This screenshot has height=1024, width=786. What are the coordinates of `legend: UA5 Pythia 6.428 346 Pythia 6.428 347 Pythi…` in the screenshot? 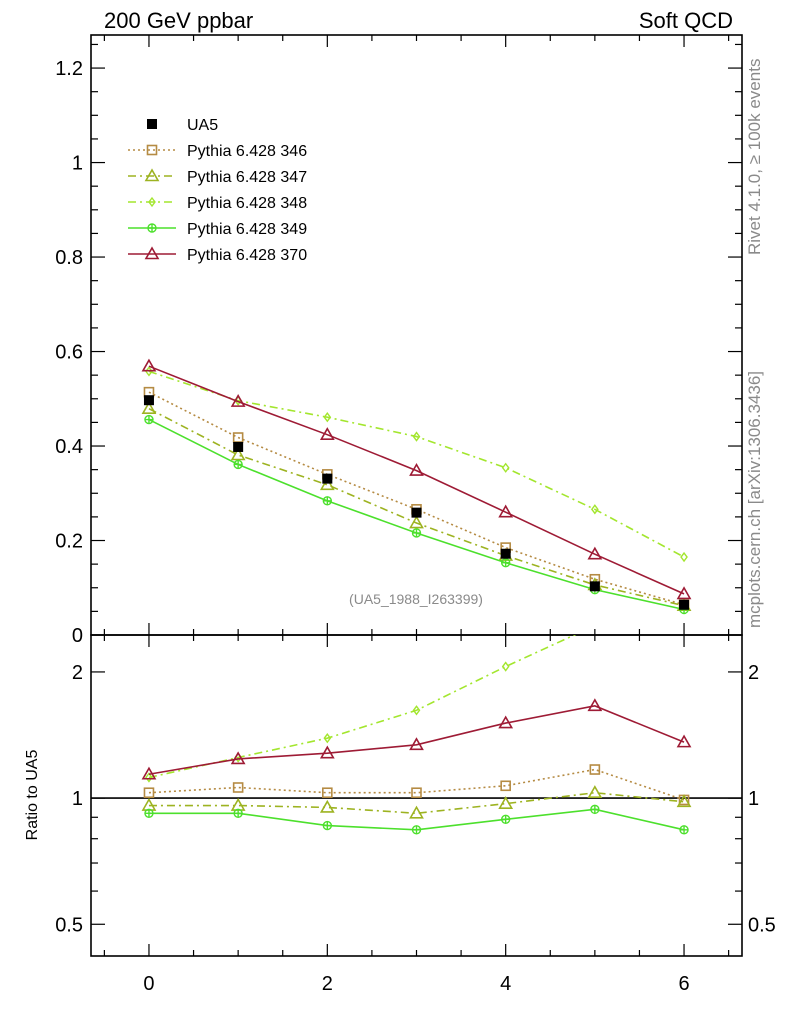 It's located at (217, 190).